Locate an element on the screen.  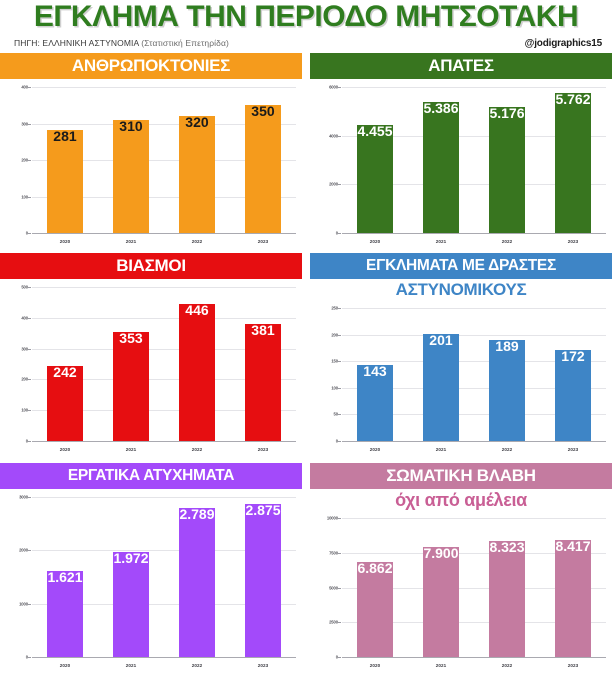
bar: 5.176 is located at coordinates (507, 169).